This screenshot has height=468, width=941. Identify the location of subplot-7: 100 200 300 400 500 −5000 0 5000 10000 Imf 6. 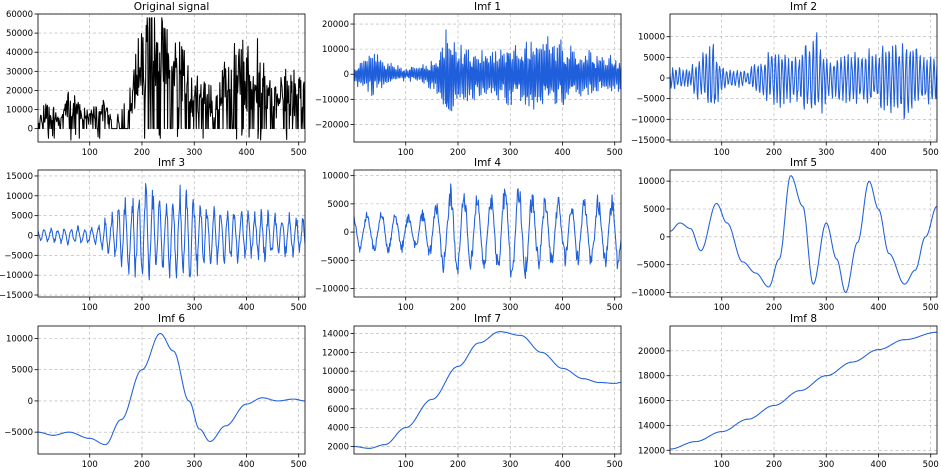
(155, 390).